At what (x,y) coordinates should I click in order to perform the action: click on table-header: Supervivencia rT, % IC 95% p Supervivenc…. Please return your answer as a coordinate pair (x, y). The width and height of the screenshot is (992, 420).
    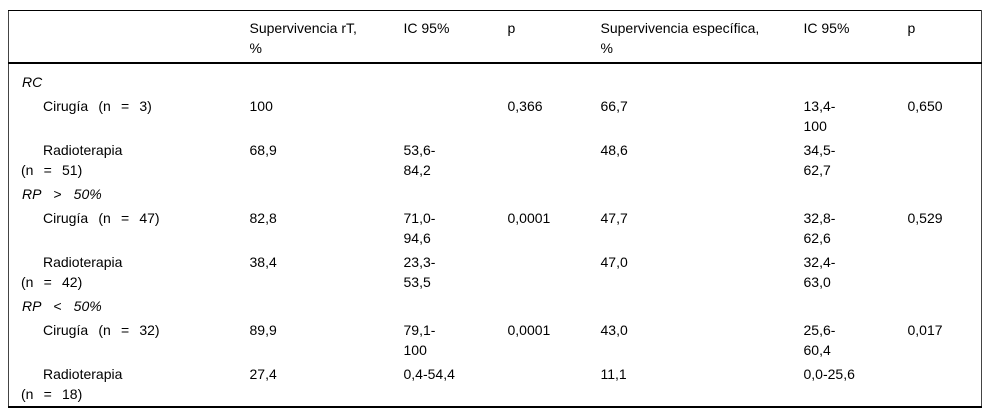
    Looking at the image, I should click on (495, 37).